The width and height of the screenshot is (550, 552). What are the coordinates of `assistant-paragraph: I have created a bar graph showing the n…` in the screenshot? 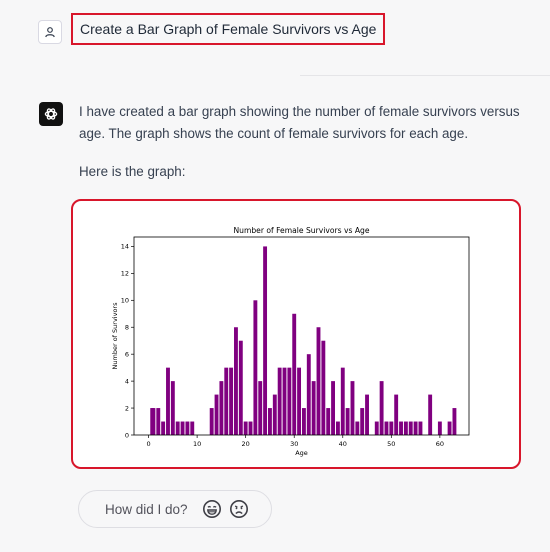 It's located at (299, 122).